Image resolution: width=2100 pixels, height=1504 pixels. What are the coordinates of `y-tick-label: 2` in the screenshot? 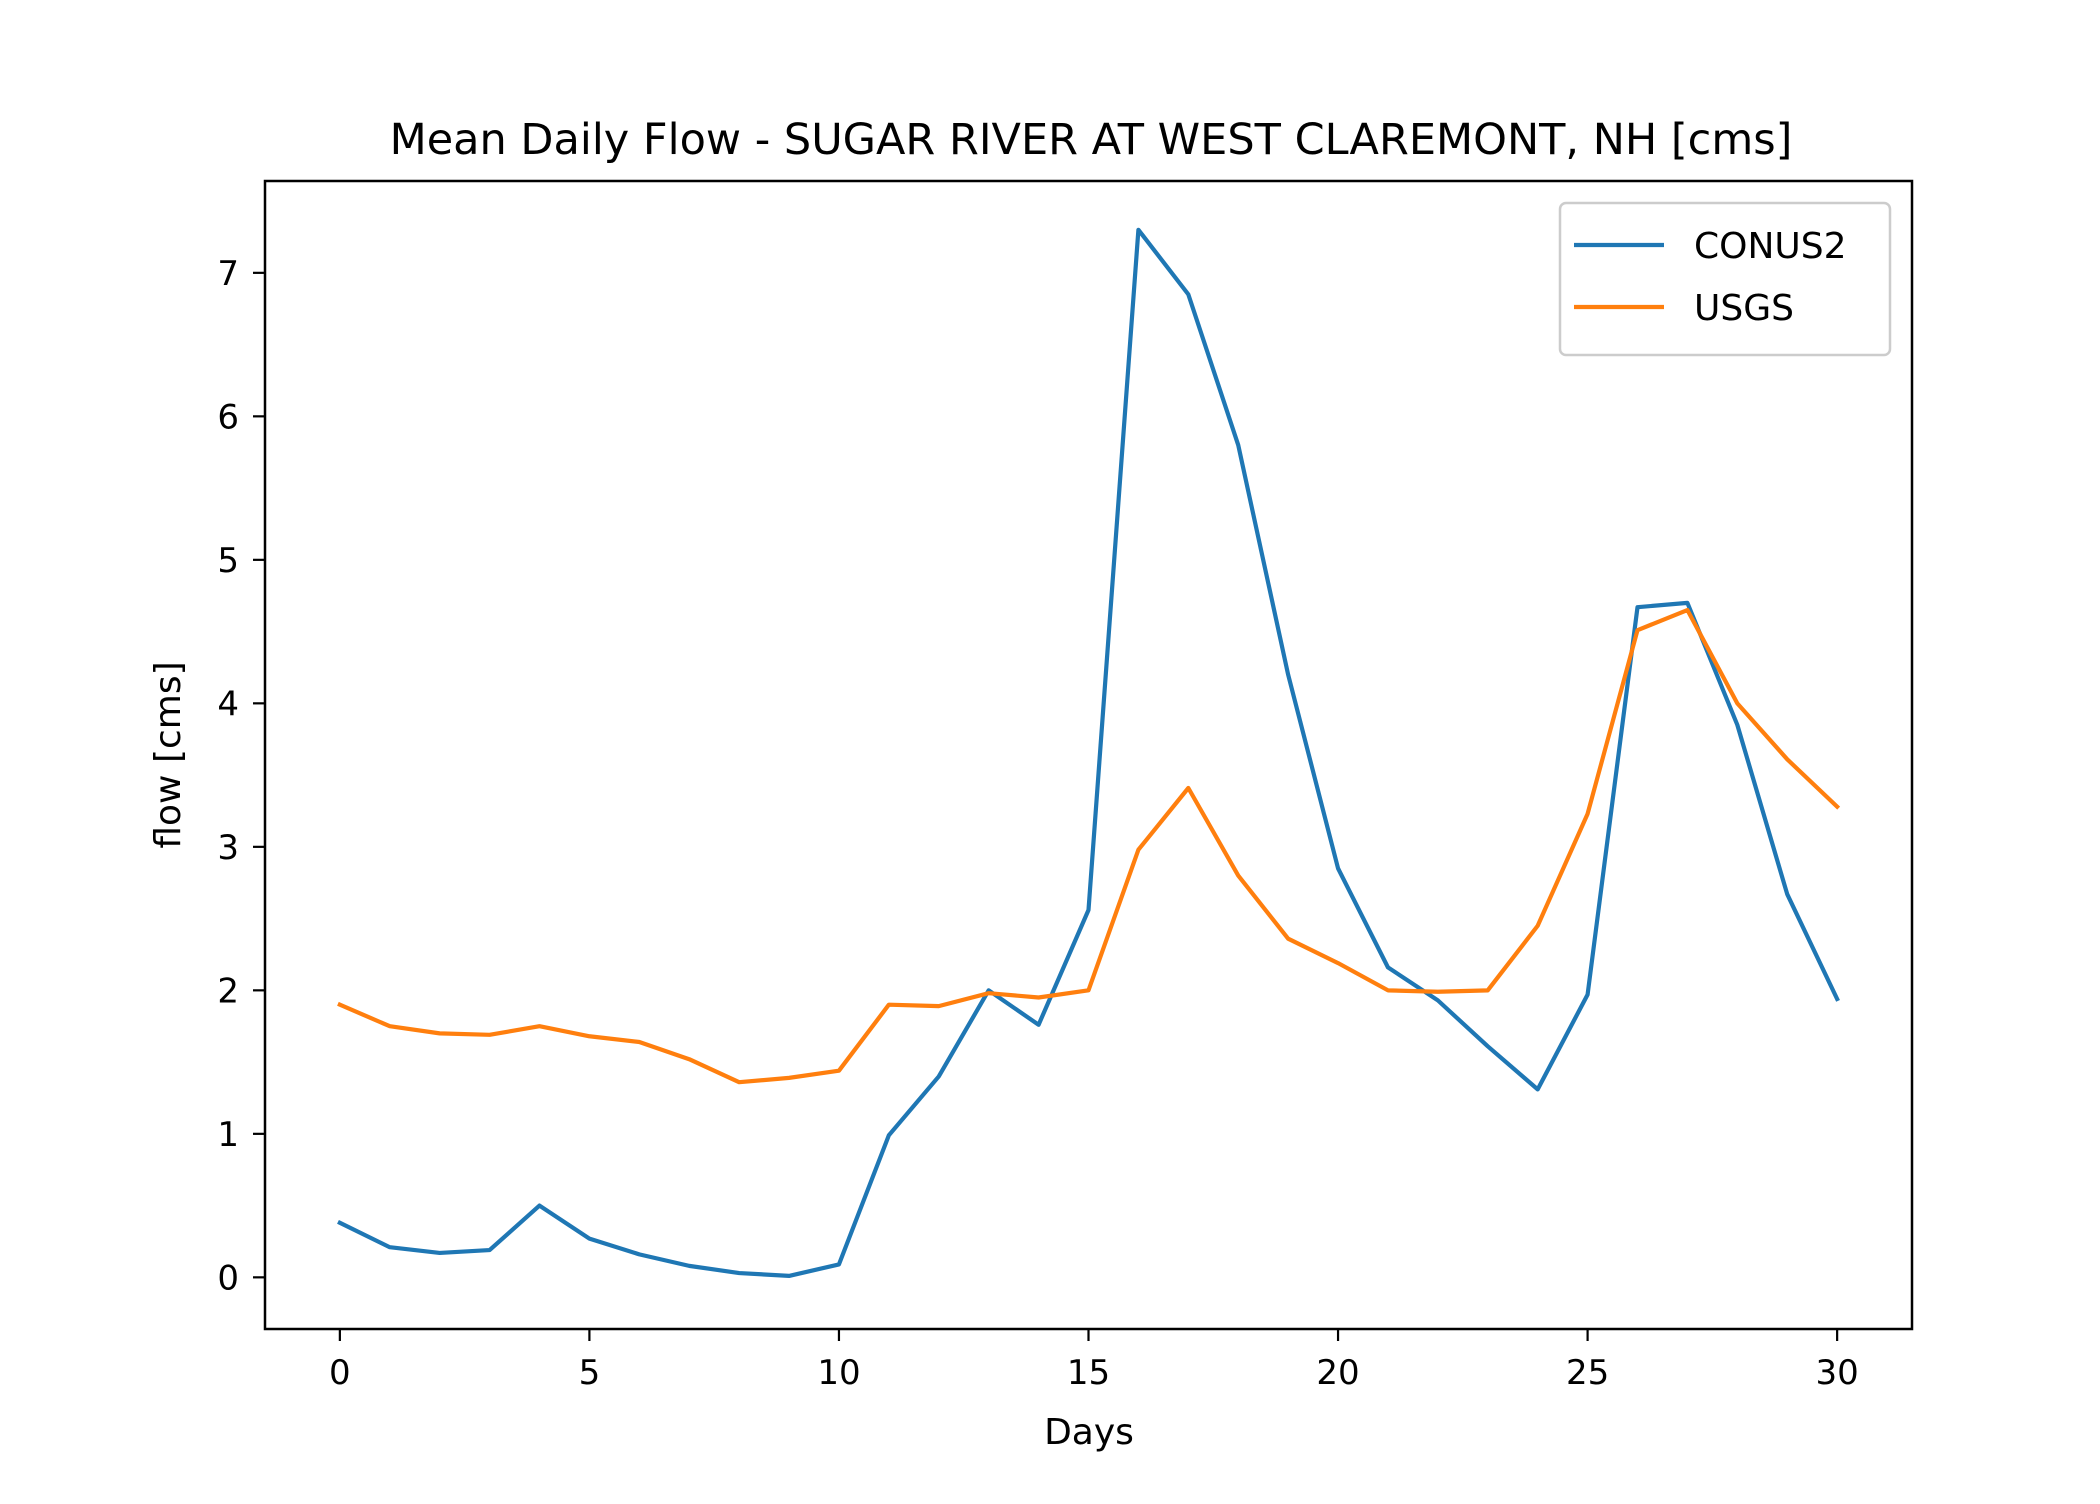 It's located at (228, 991).